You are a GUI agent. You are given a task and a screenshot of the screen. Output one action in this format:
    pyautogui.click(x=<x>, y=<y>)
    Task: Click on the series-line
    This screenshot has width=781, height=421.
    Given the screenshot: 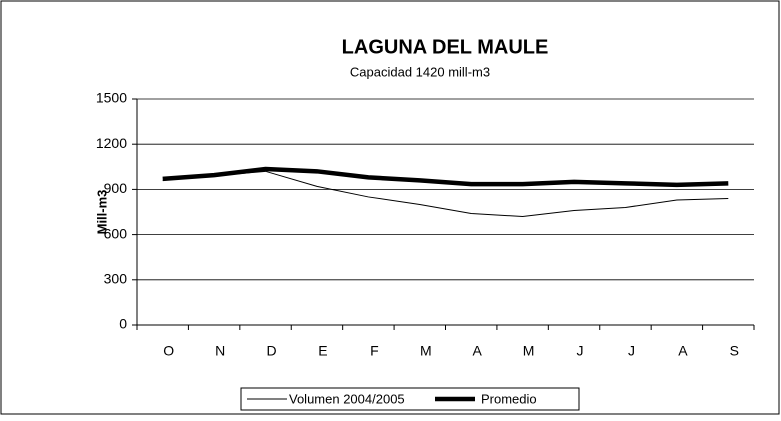 What is the action you would take?
    pyautogui.click(x=445, y=177)
    